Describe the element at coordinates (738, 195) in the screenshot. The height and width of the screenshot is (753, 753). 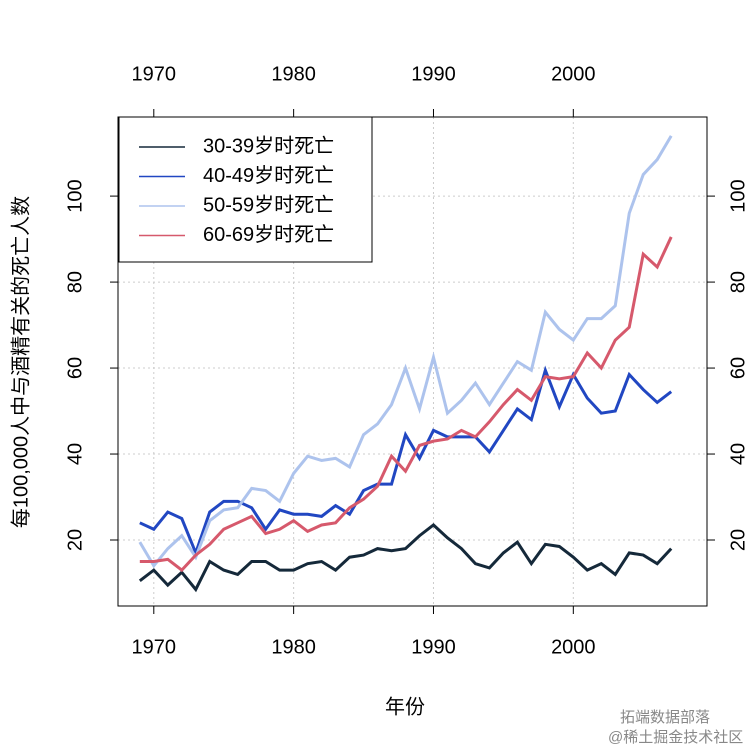
I see `y-tick-label-right: 100` at that location.